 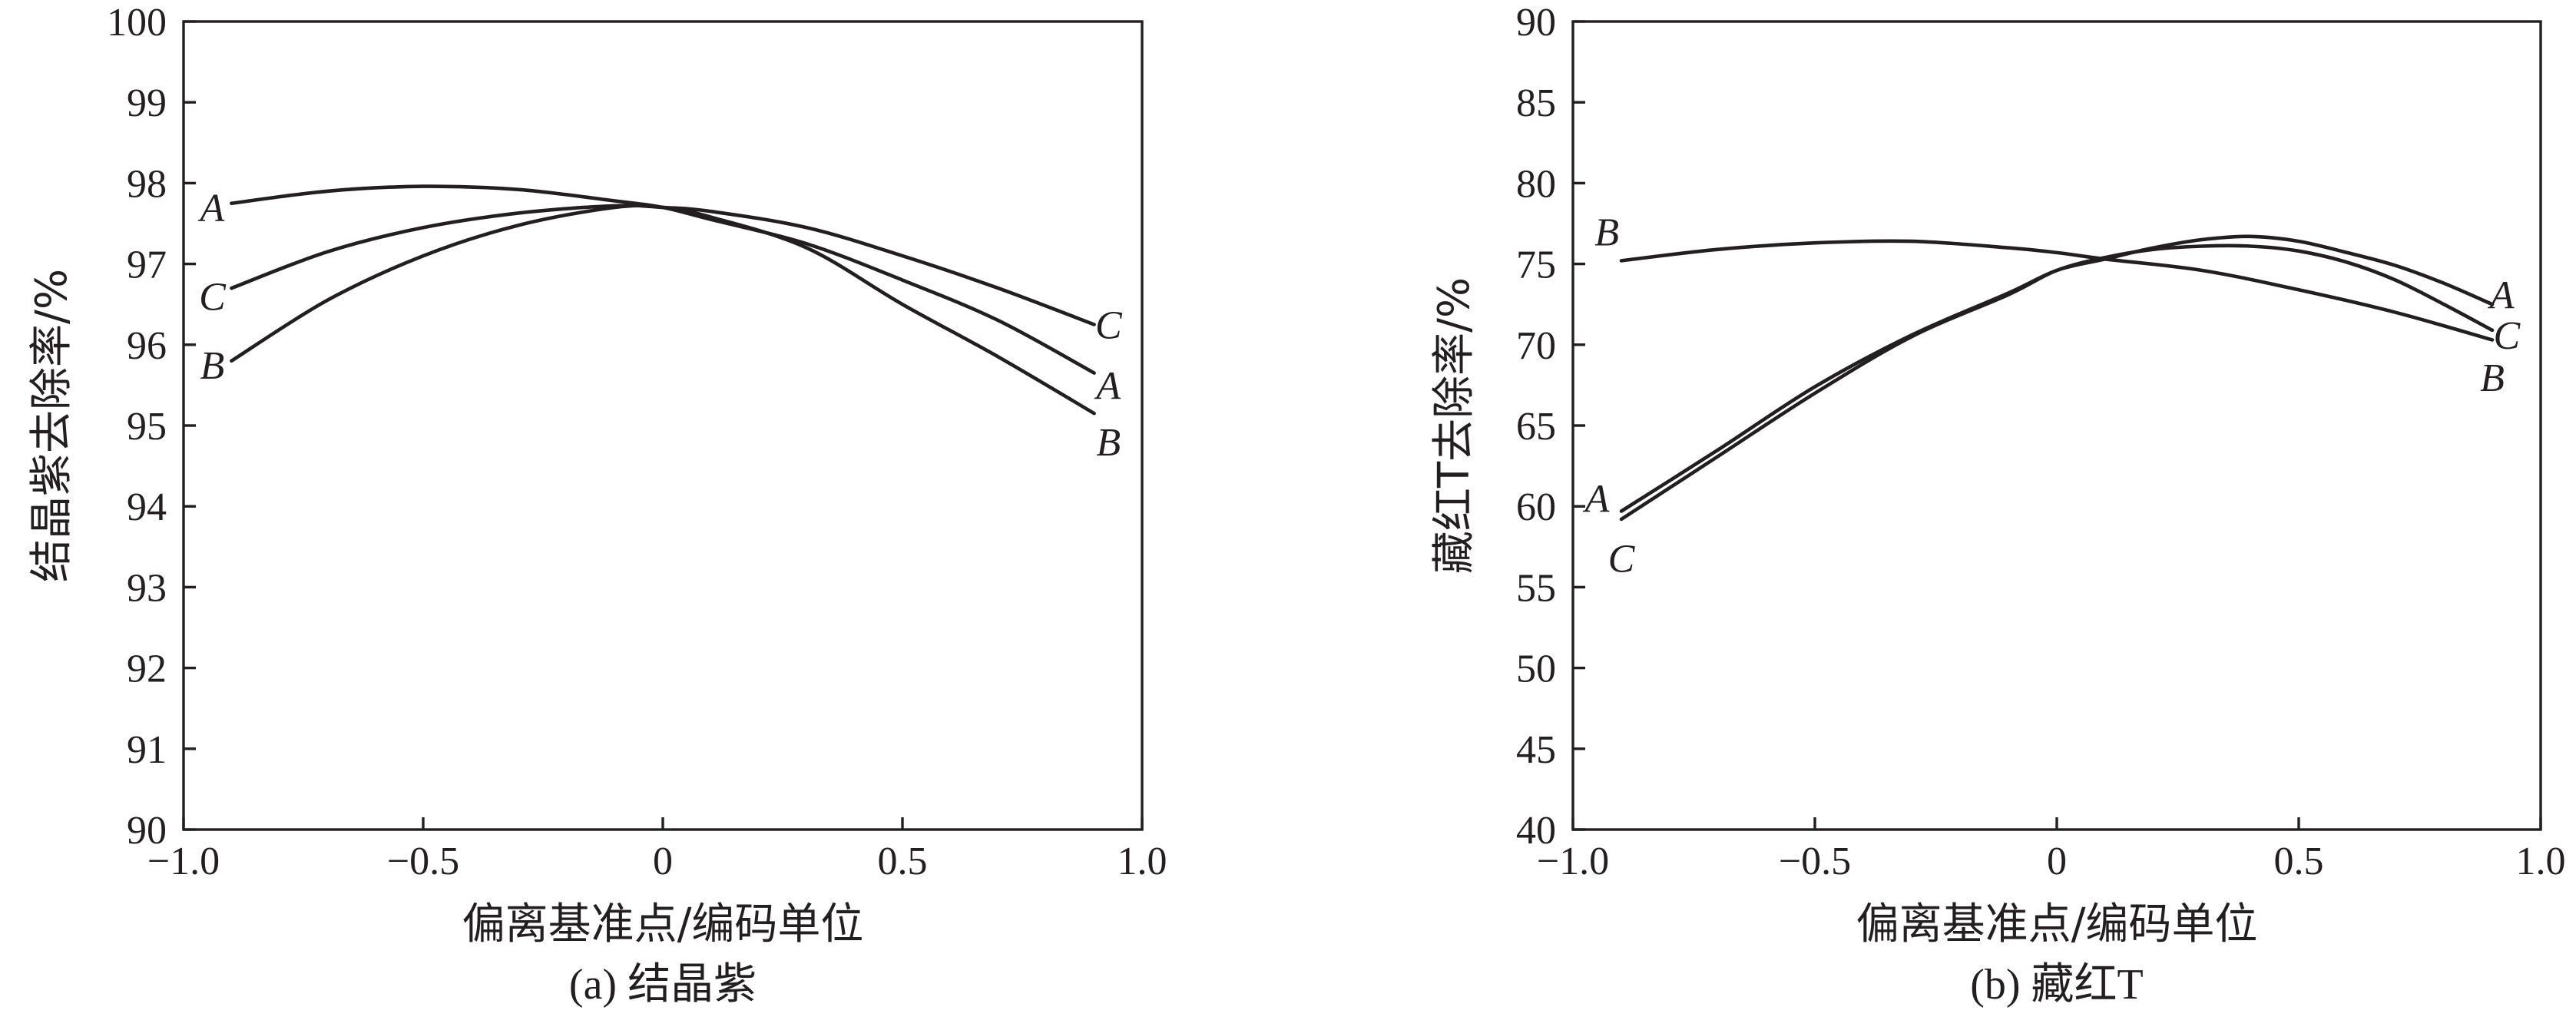 What do you see at coordinates (147, 427) in the screenshot?
I see `panel-a-y-tick-label: 95` at bounding box center [147, 427].